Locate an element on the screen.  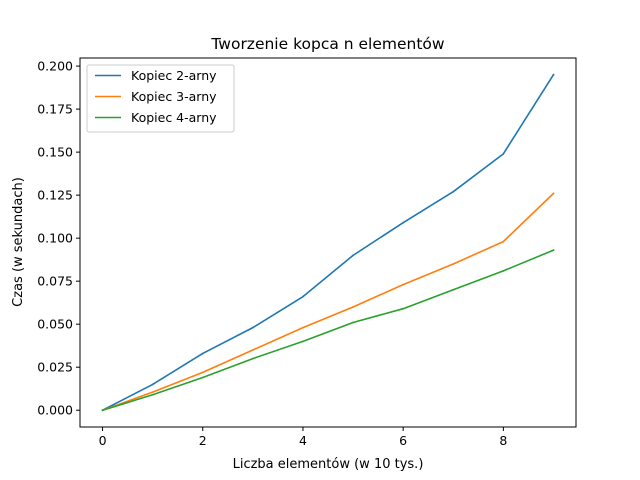
y-tick-label: 0.175 is located at coordinates (55, 109).